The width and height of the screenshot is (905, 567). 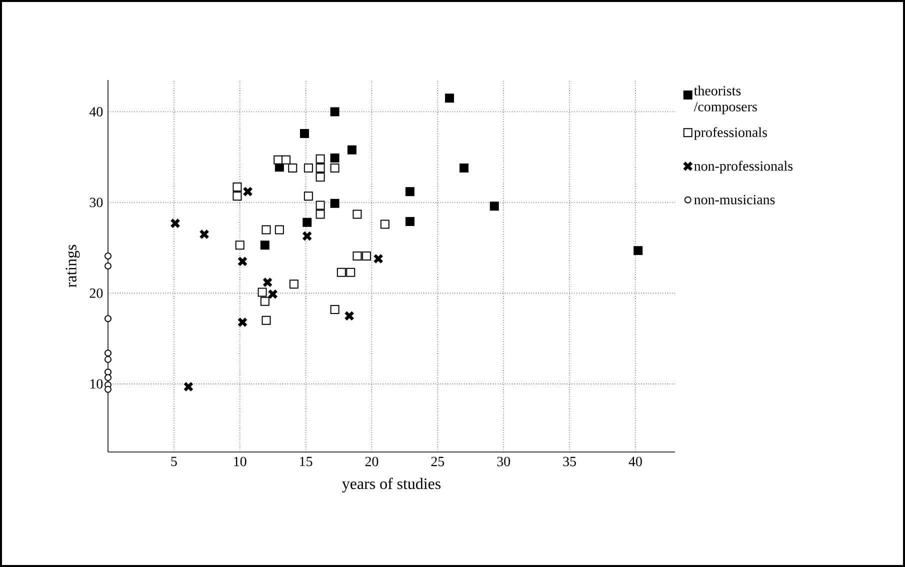 What do you see at coordinates (437, 461) in the screenshot?
I see `x-tick-label: 25` at bounding box center [437, 461].